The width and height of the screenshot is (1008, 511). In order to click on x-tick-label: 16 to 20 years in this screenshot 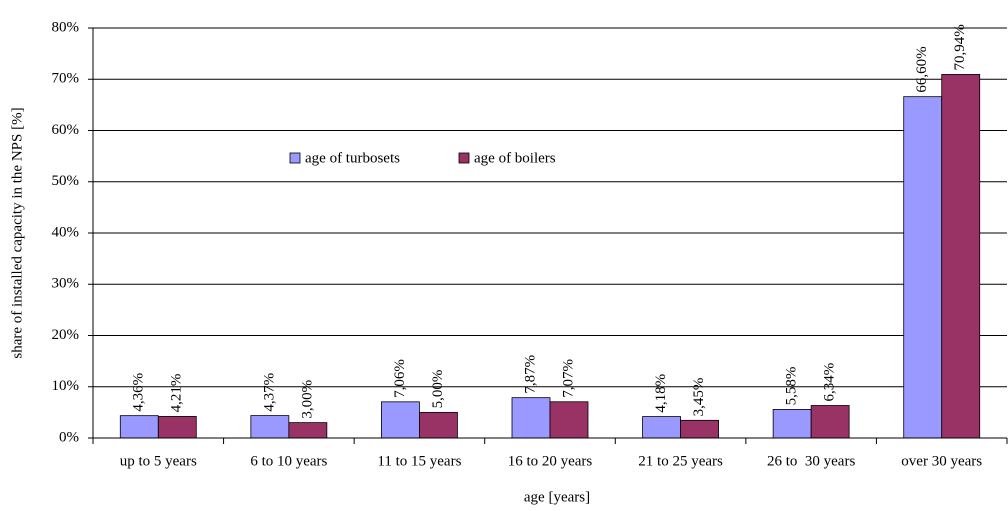, I will do `click(550, 461)`.